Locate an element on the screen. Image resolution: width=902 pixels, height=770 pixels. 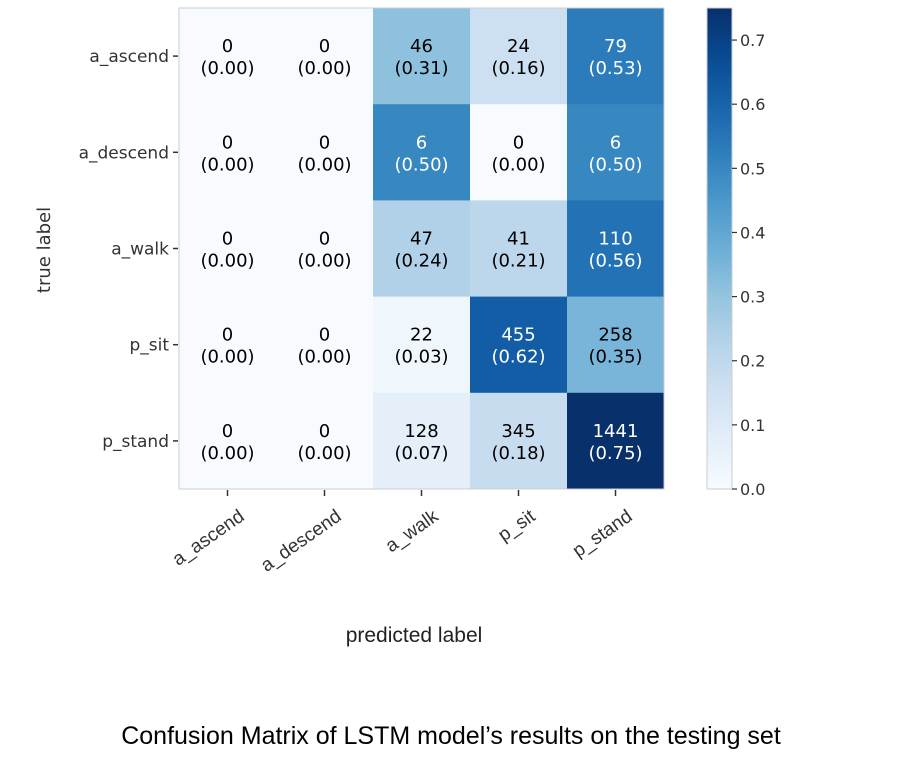
x-tick-label: a_ascend is located at coordinates (209, 538).